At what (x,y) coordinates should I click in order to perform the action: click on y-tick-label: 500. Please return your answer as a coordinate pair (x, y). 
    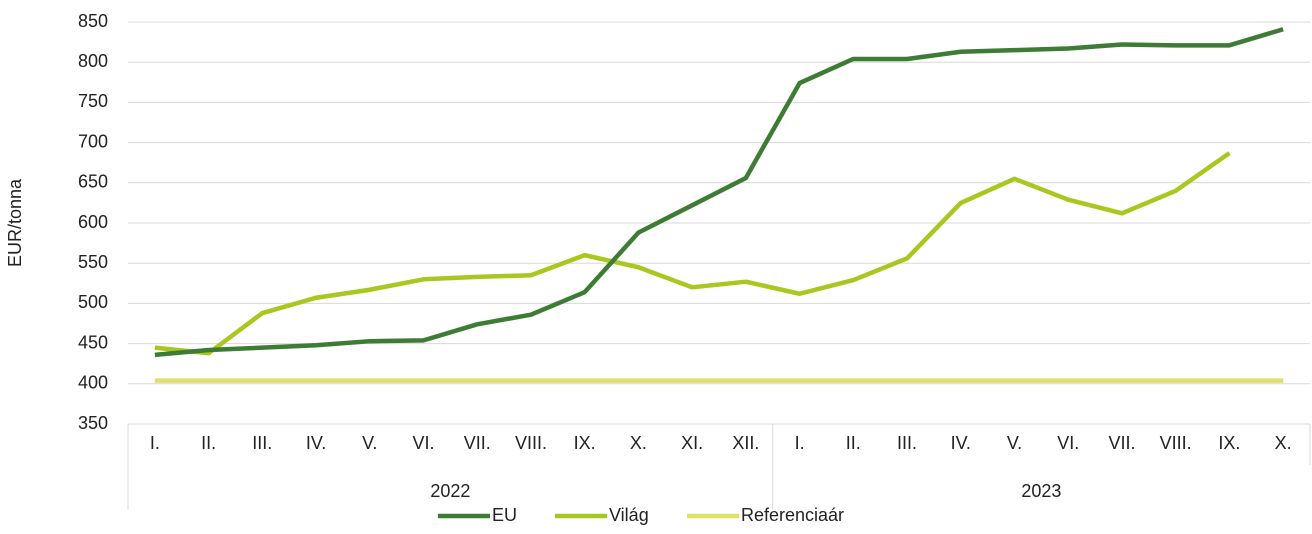
    Looking at the image, I should click on (93, 302).